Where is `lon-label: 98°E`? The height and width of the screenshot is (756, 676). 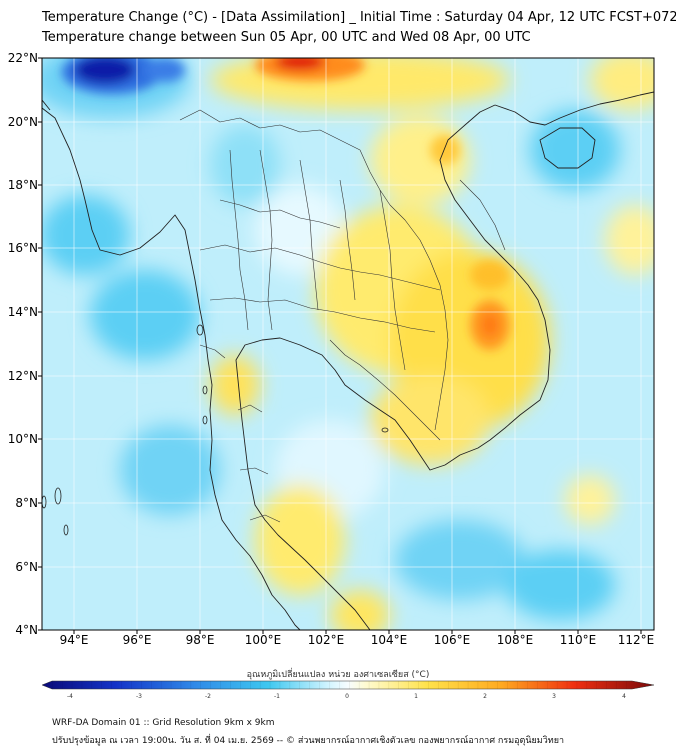 lon-label: 98°E is located at coordinates (200, 640).